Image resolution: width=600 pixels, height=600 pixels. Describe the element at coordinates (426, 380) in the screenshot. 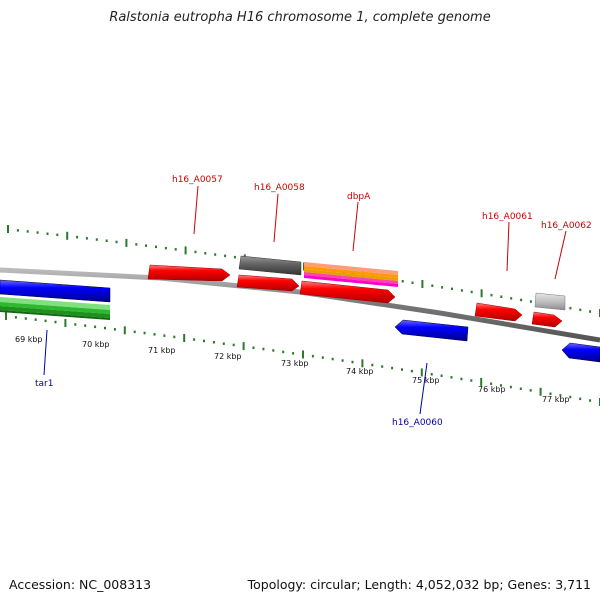

I see `tick-label: 75 kbp` at that location.